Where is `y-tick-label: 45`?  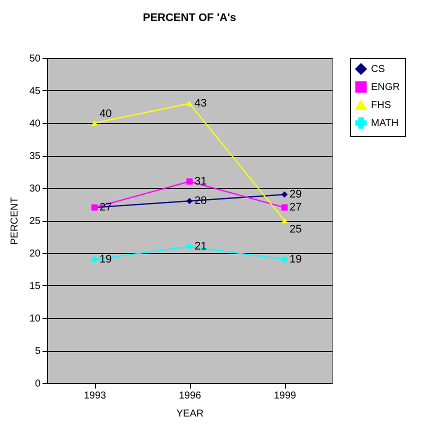 y-tick-label: 45 is located at coordinates (35, 91).